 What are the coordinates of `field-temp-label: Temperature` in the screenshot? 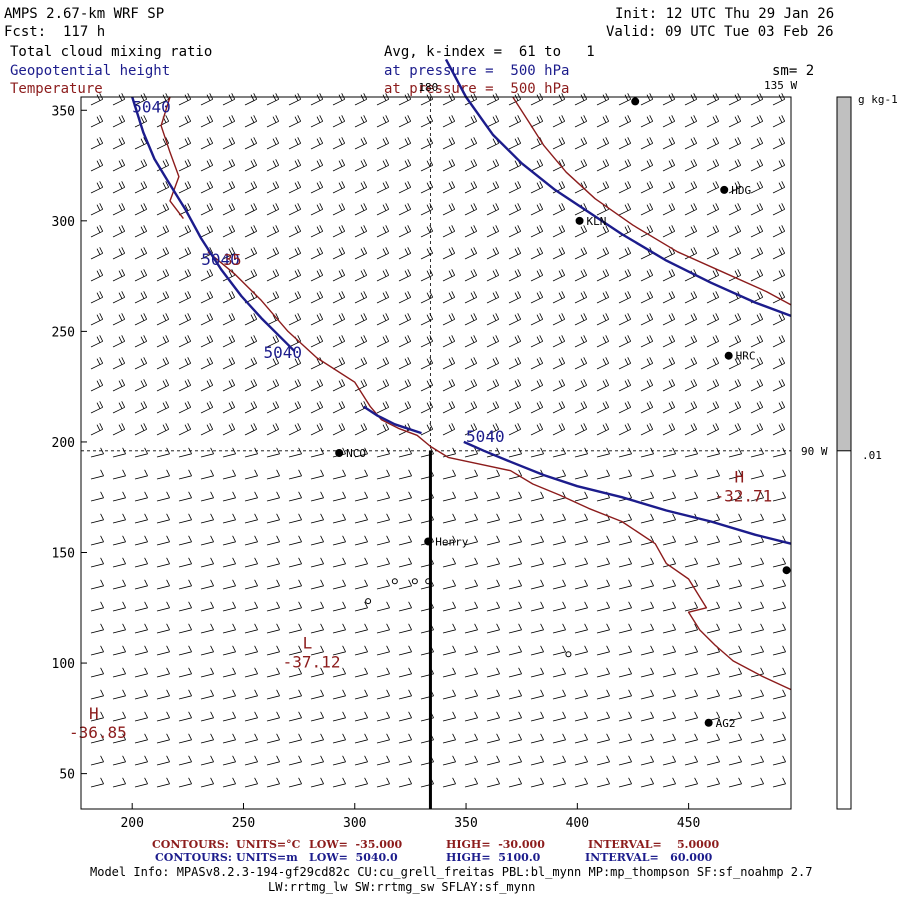 It's located at (56, 89).